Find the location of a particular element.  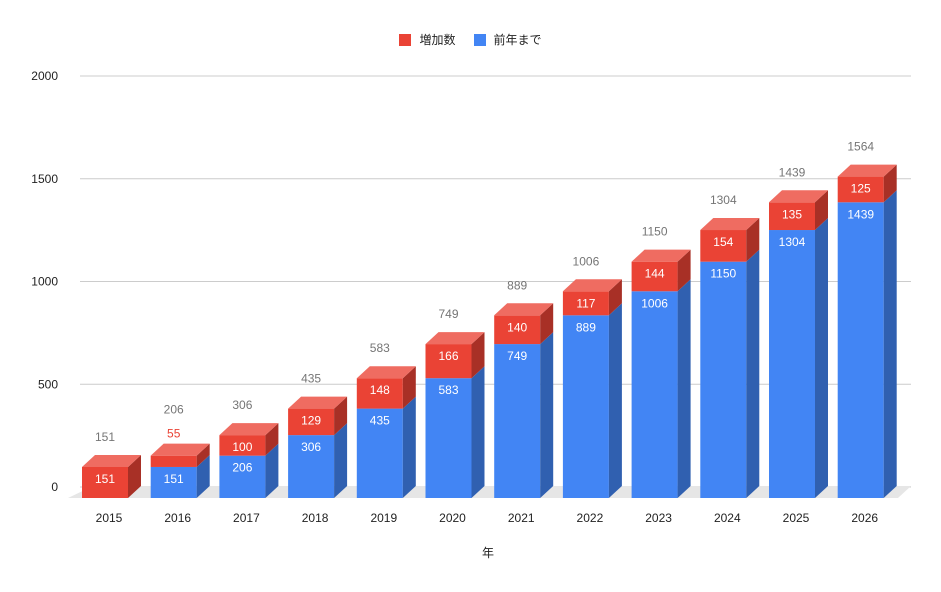

data-label-previous: 1006 is located at coordinates (654, 303).